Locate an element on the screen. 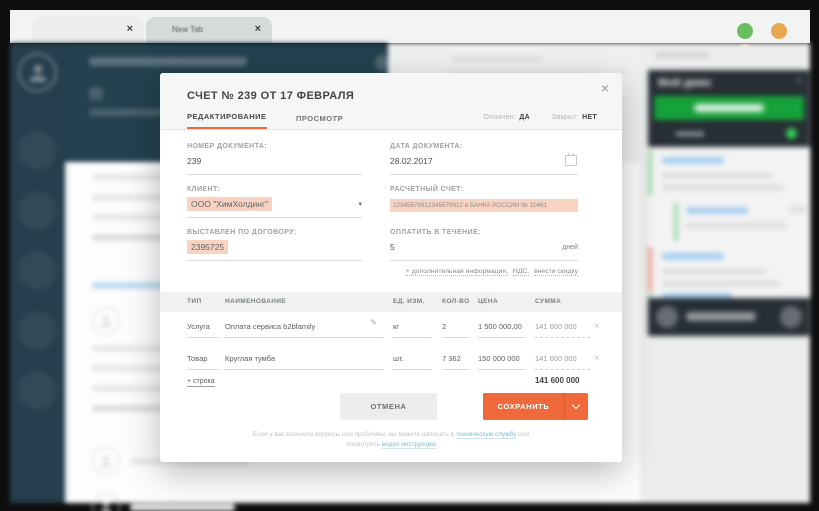 This screenshot has width=819, height=511. widget-green-button is located at coordinates (729, 108).